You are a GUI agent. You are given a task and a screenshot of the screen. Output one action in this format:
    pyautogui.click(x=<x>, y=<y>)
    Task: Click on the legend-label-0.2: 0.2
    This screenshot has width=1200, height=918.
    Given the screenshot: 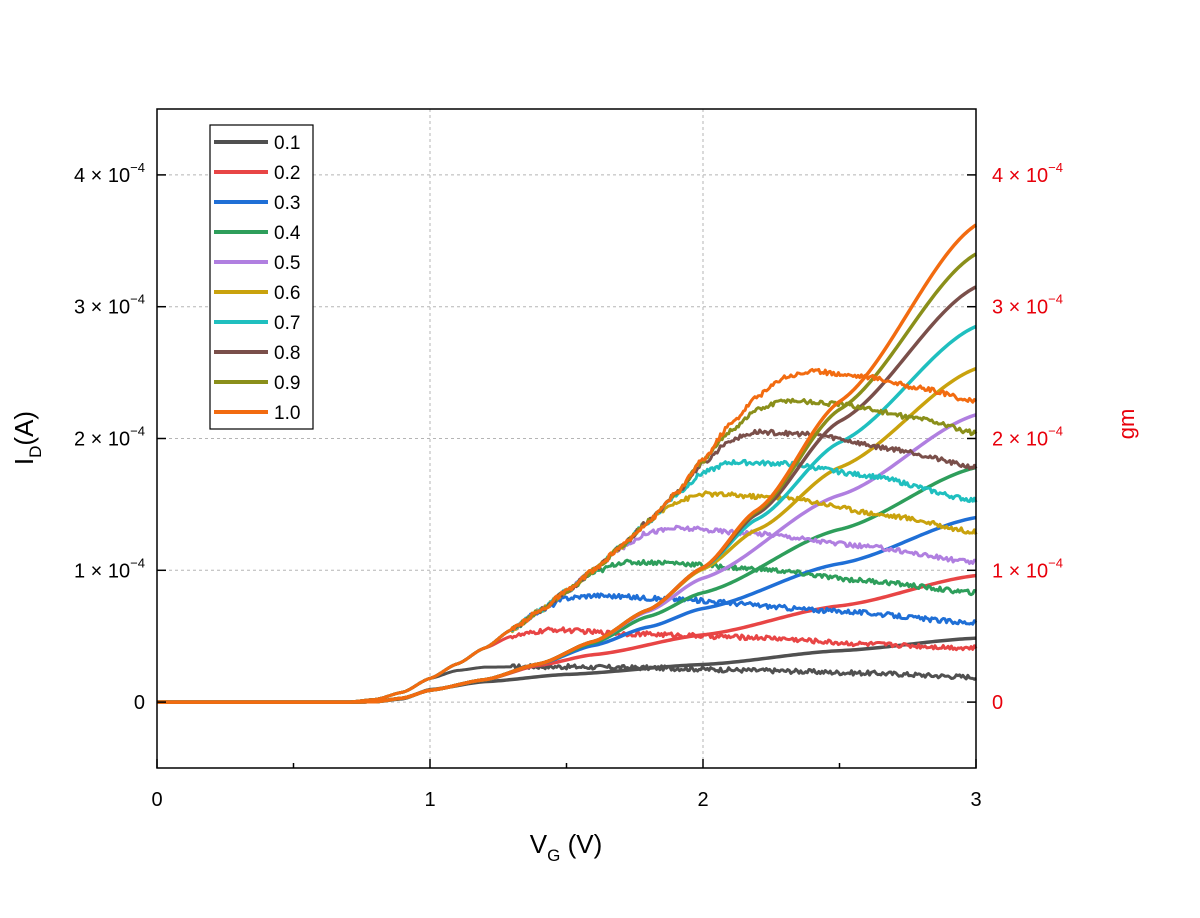 What is the action you would take?
    pyautogui.click(x=287, y=173)
    